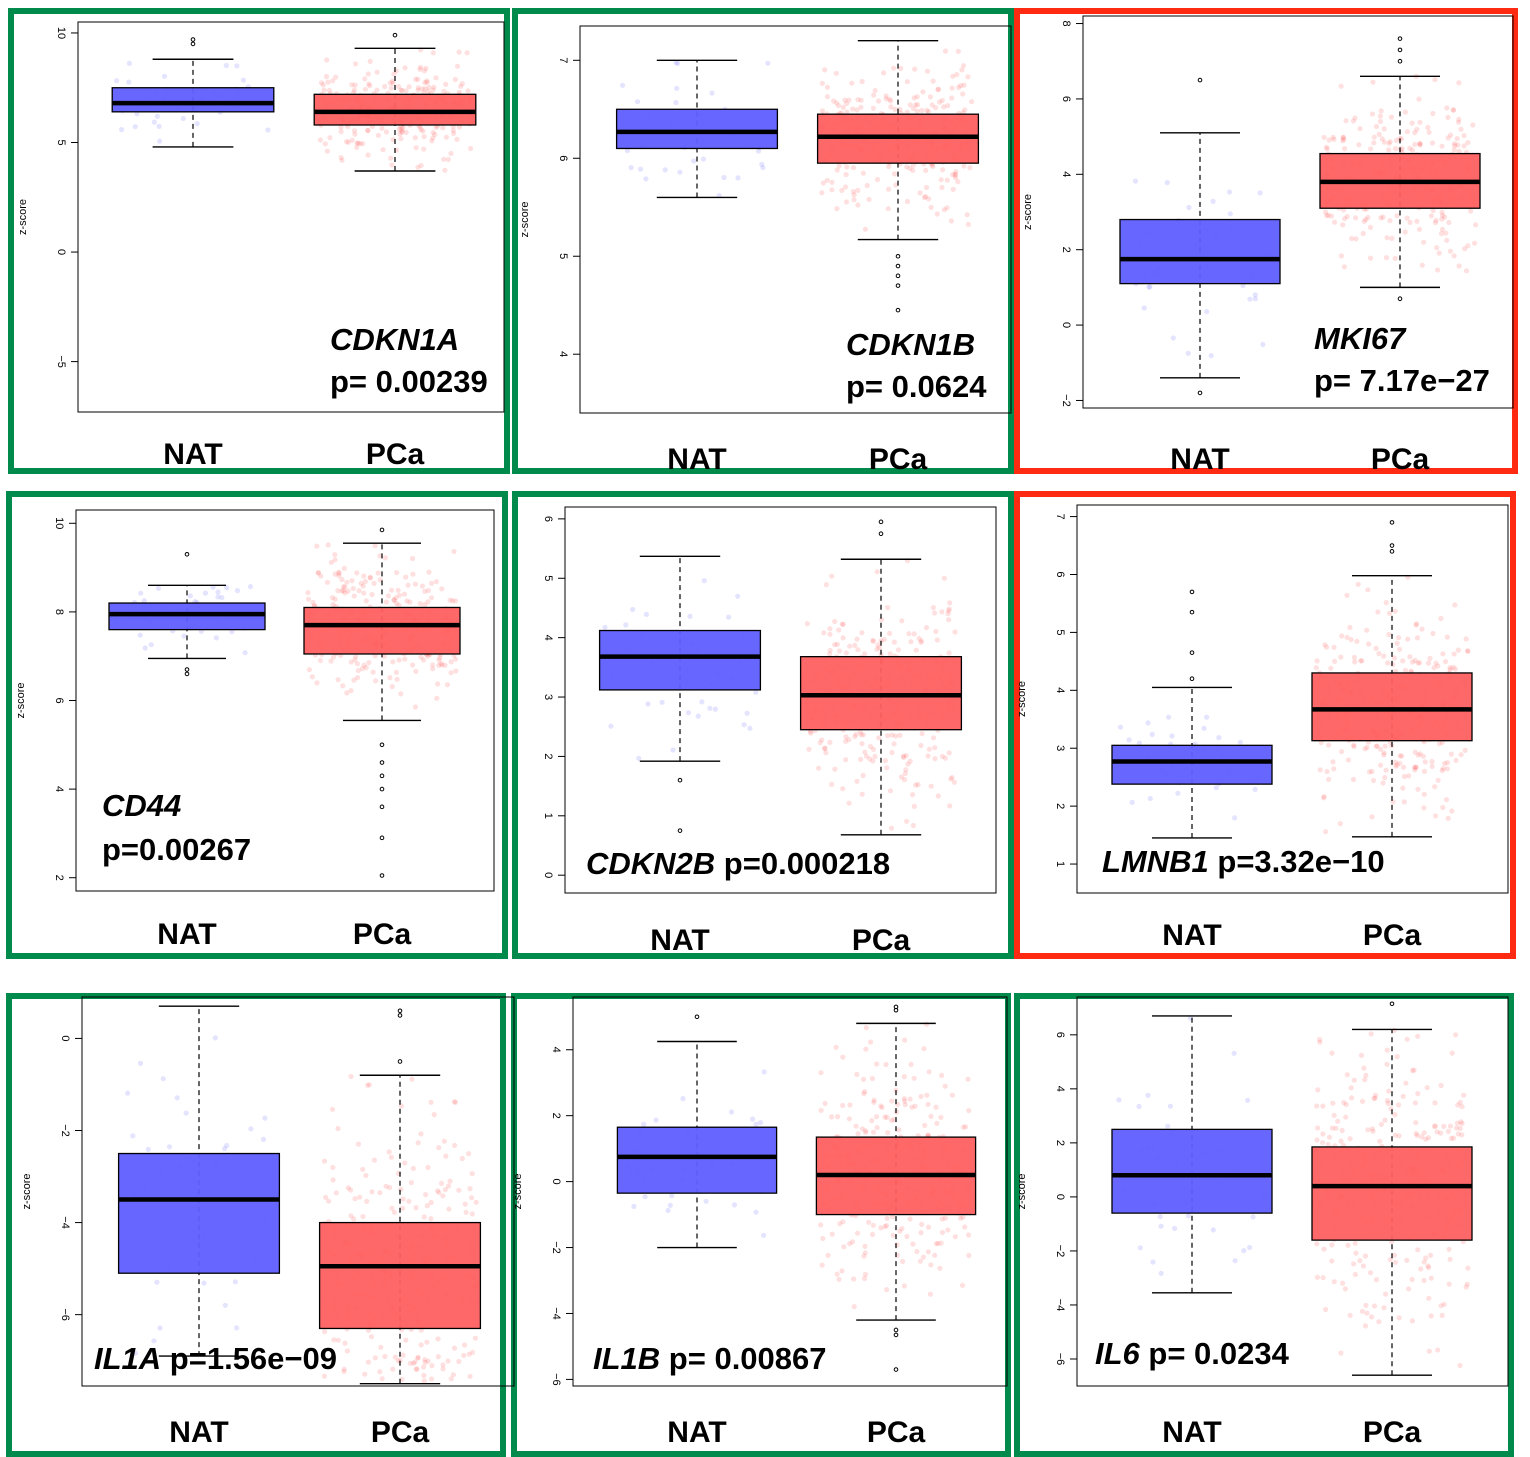 This screenshot has height=1457, width=1530. What do you see at coordinates (556, 1247) in the screenshot?
I see `y-tick-label: −2` at bounding box center [556, 1247].